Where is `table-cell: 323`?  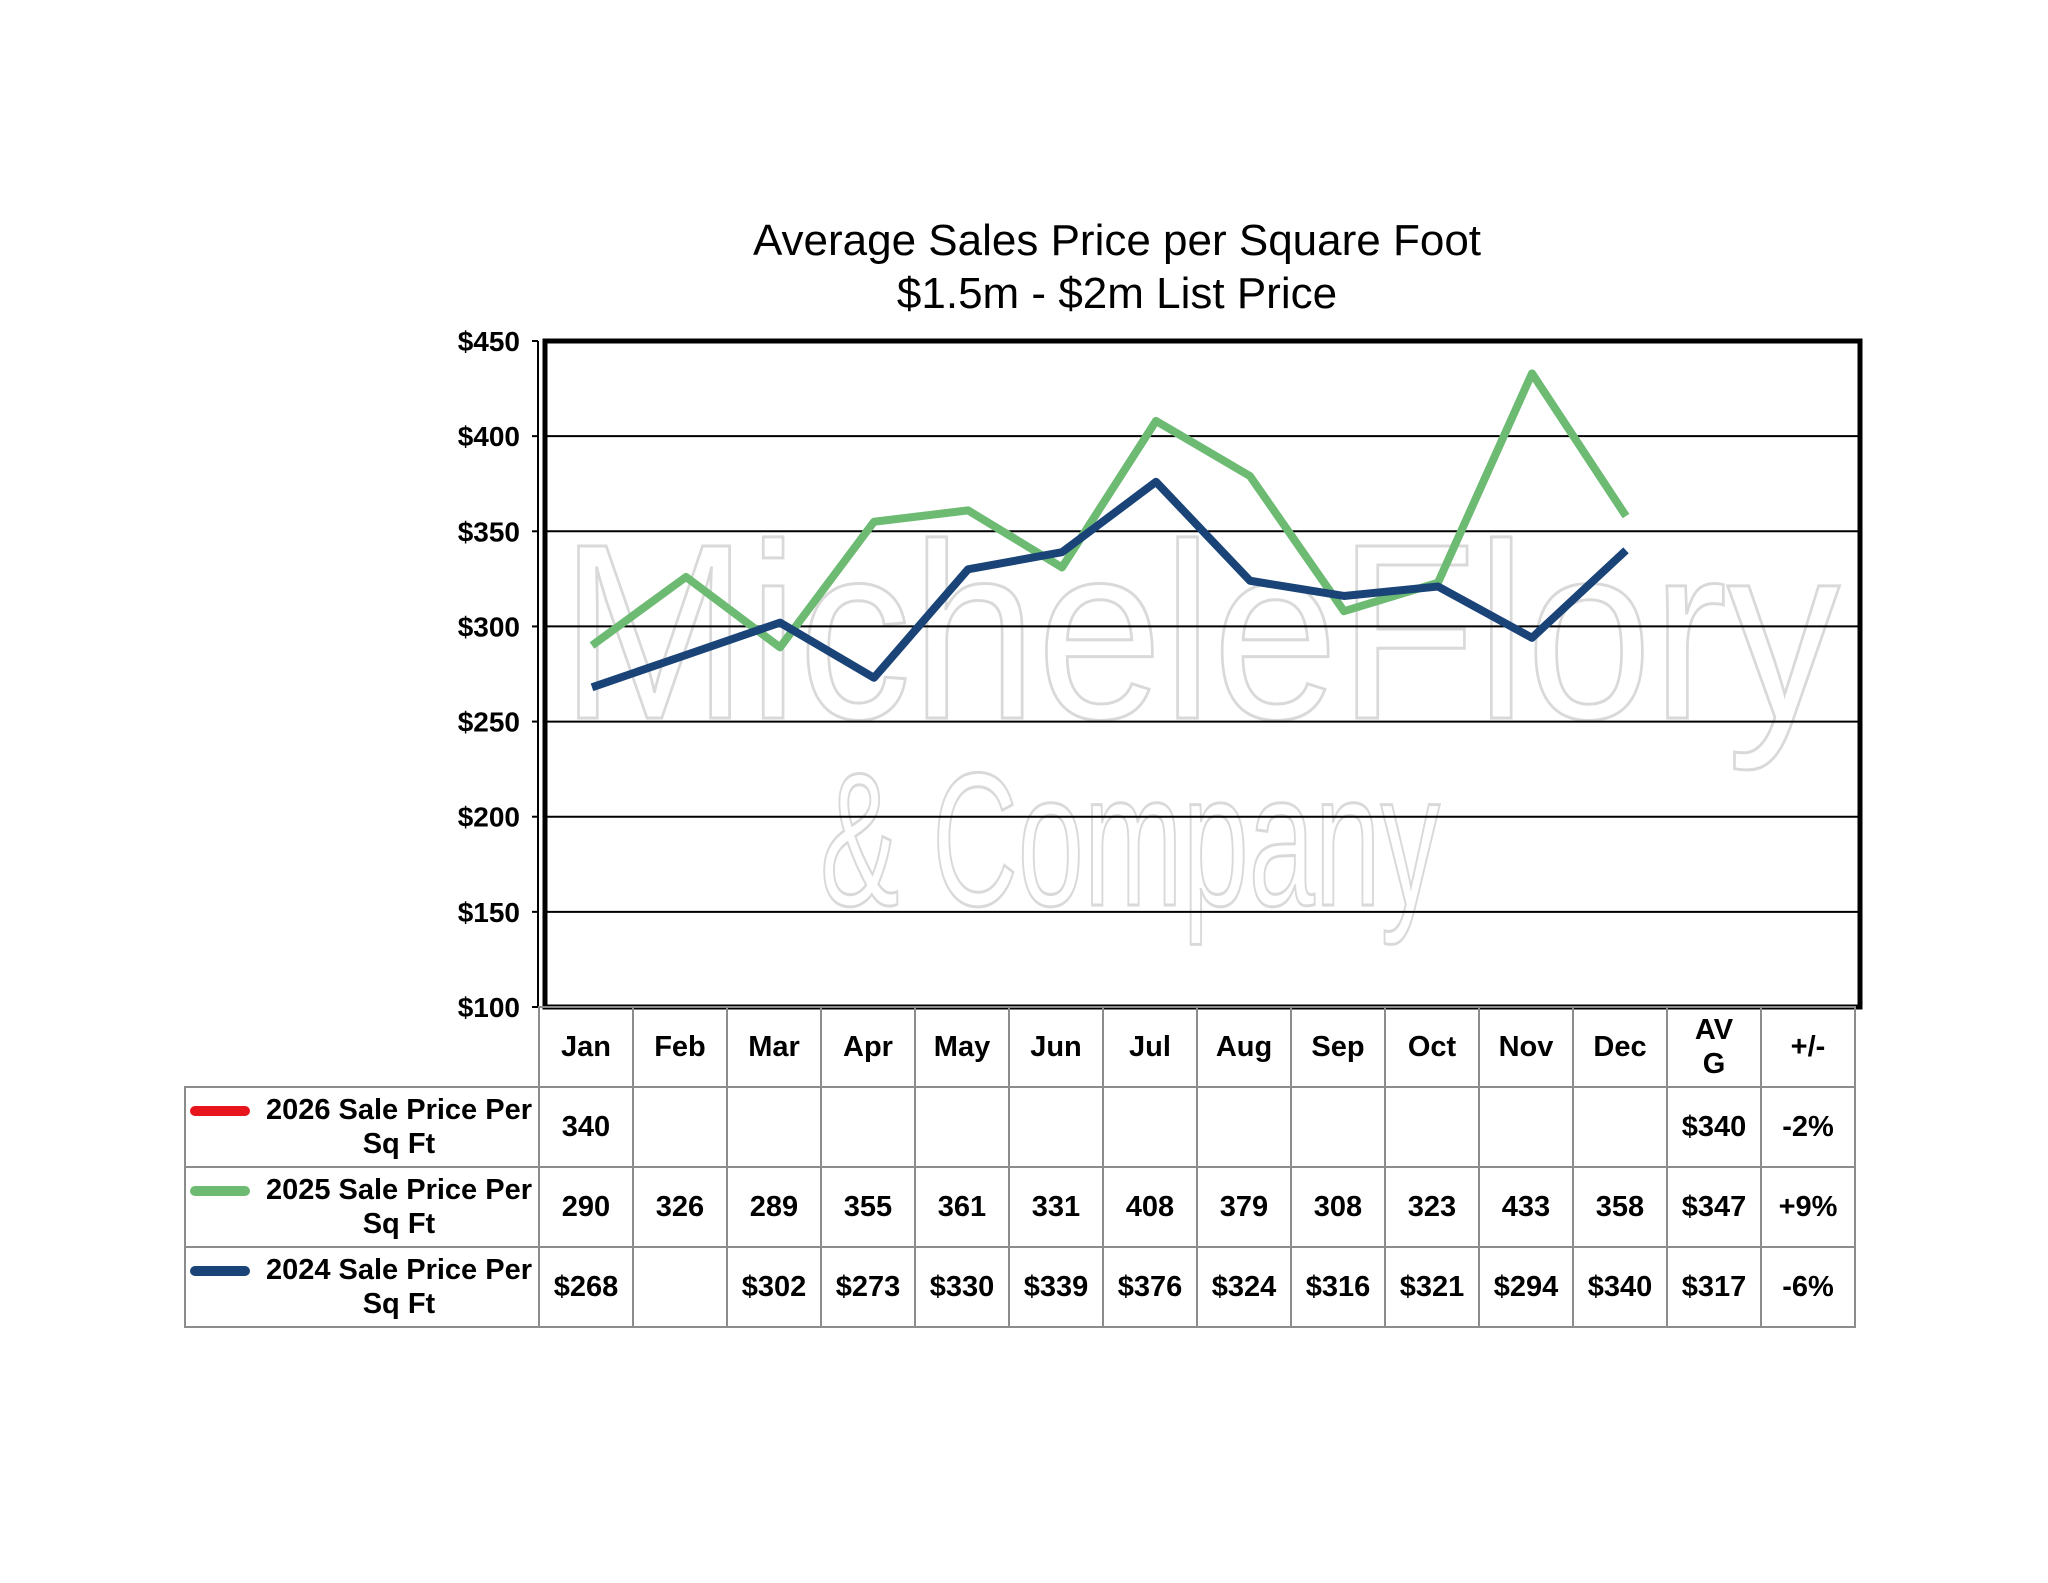 table-cell: 323 is located at coordinates (1432, 1207).